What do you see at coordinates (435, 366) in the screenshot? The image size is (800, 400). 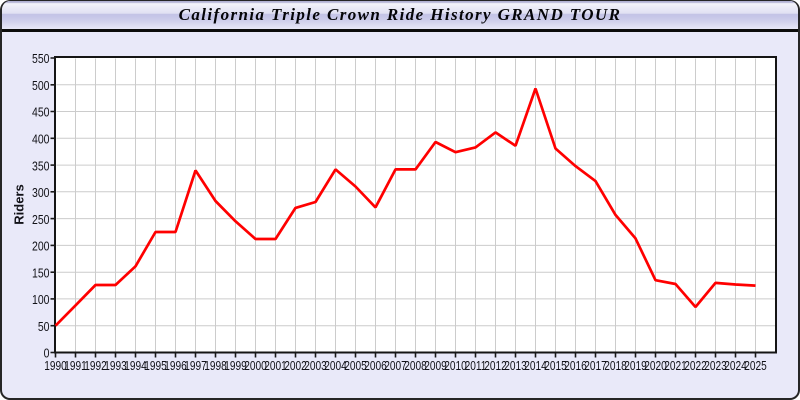 I see `svg-text: 2009` at bounding box center [435, 366].